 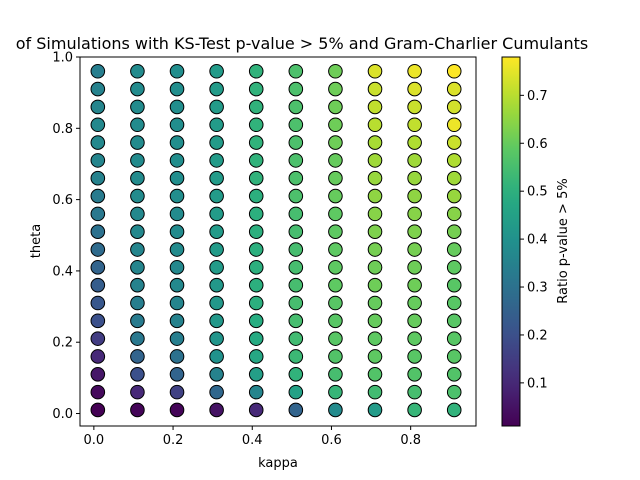 I want to click on y-tick-label: 1.0, so click(x=62, y=58).